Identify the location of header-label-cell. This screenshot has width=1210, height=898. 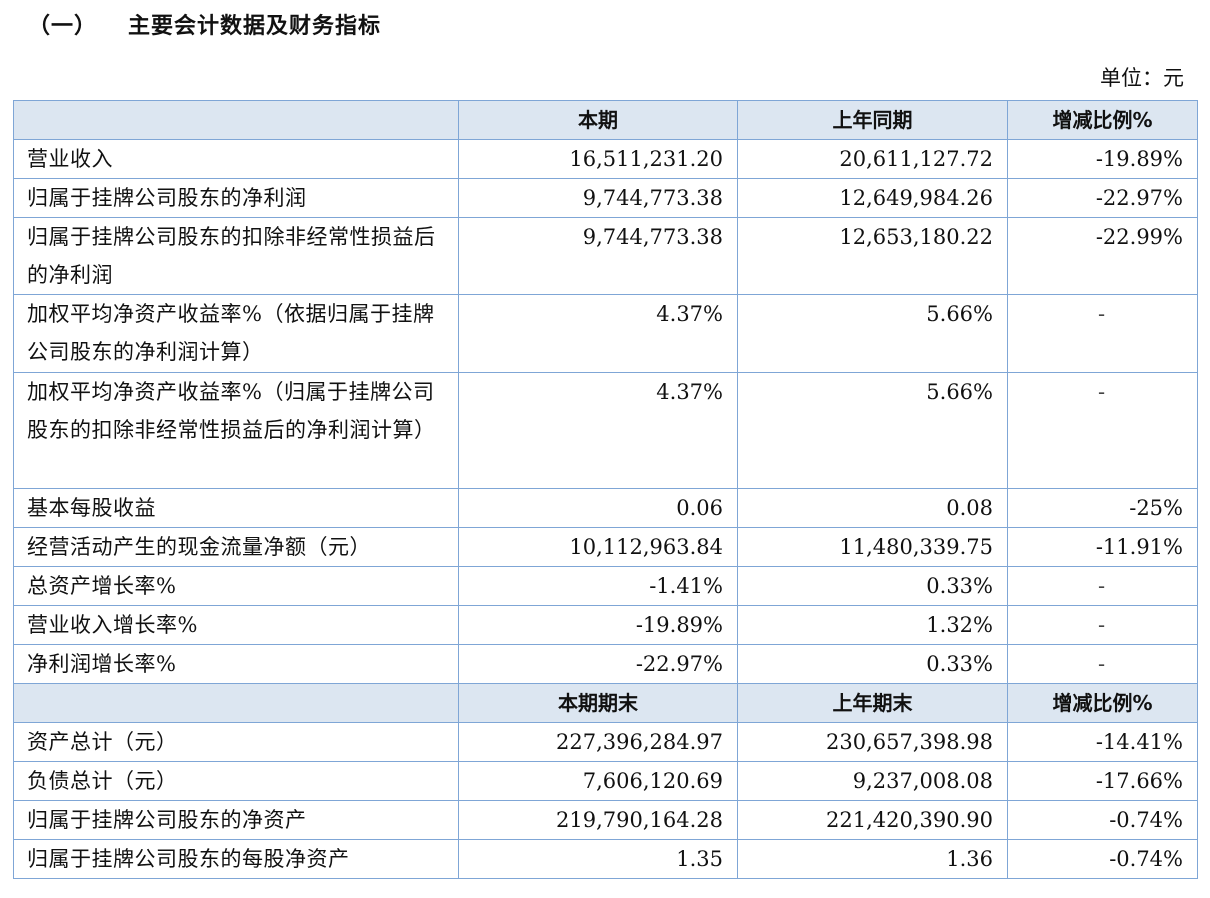
(236, 120).